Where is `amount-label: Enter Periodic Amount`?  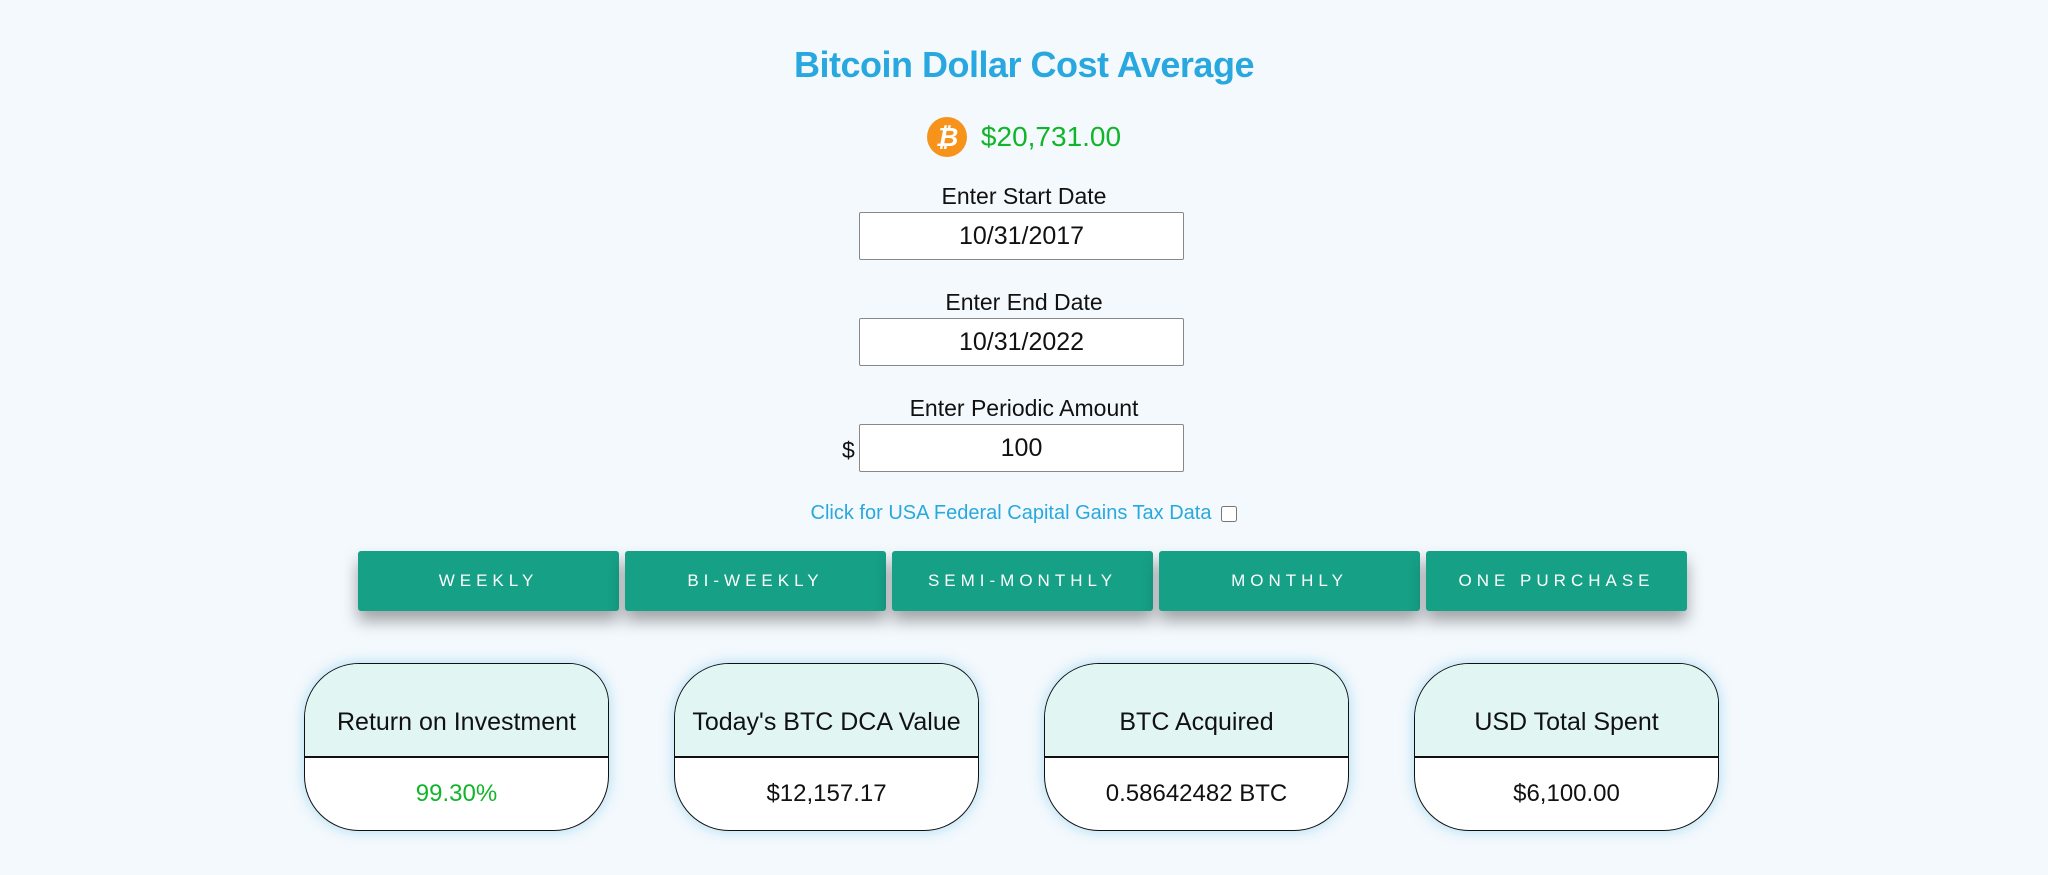 amount-label: Enter Periodic Amount is located at coordinates (1024, 408).